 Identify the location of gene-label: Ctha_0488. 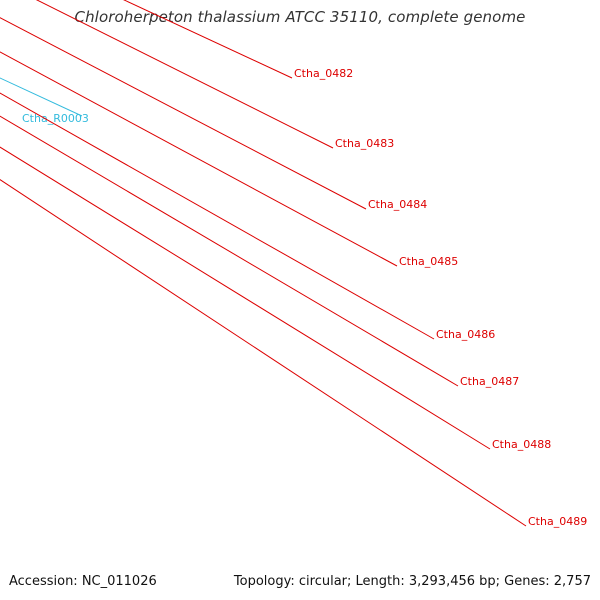
(521, 444).